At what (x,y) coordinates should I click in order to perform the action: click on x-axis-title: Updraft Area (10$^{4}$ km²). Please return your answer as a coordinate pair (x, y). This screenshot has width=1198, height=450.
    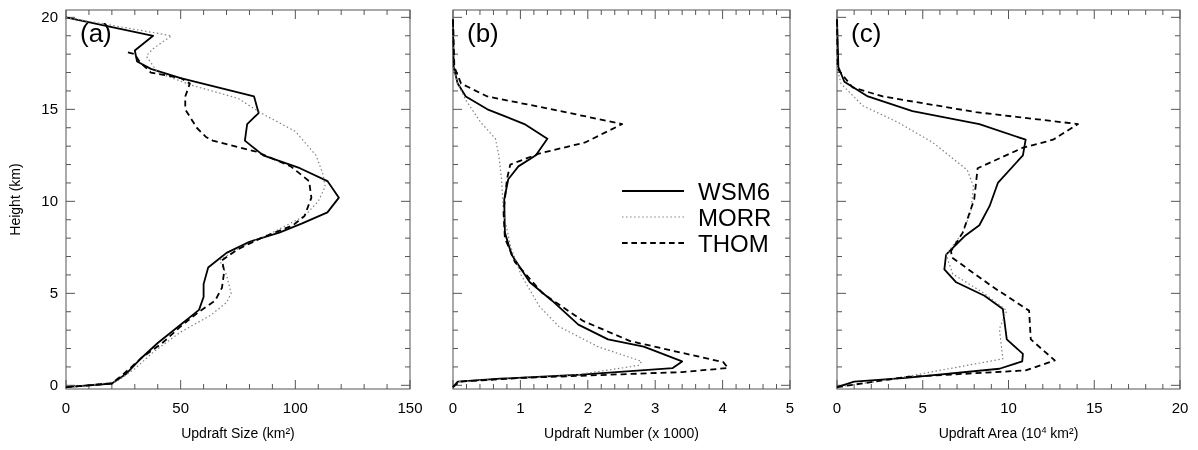
    Looking at the image, I should click on (1008, 433).